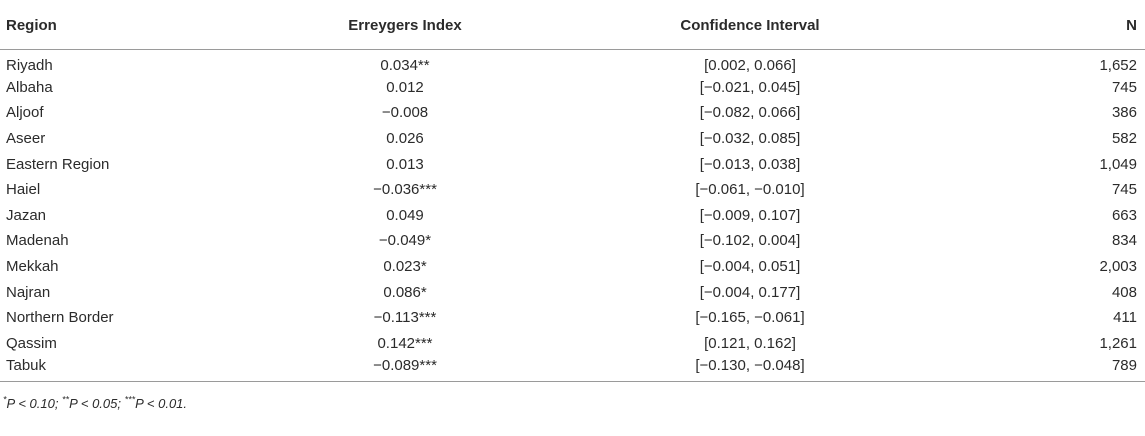 This screenshot has width=1145, height=436. I want to click on table-row: Jazan 0.049 [−0.009, 0.107] 663, so click(572, 216).